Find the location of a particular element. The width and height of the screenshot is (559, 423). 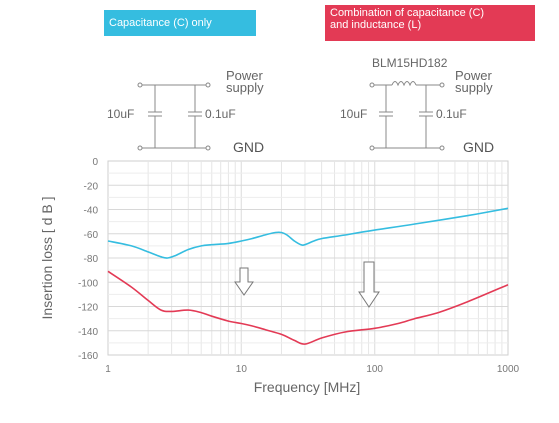

cap-small-left-label: 0.1uF is located at coordinates (220, 114).